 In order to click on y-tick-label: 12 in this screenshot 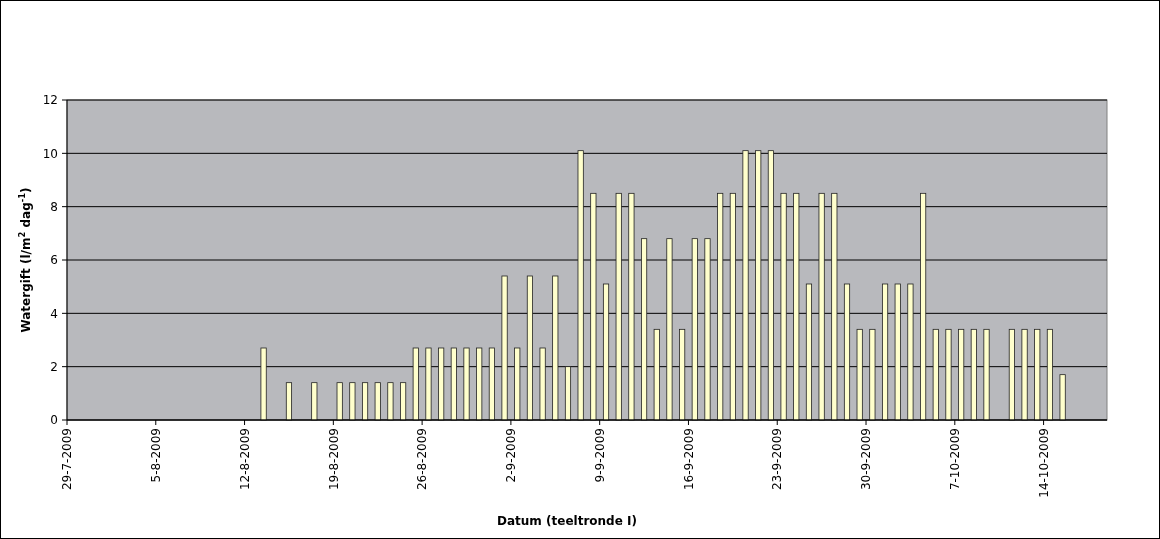, I will do `click(50, 100)`.